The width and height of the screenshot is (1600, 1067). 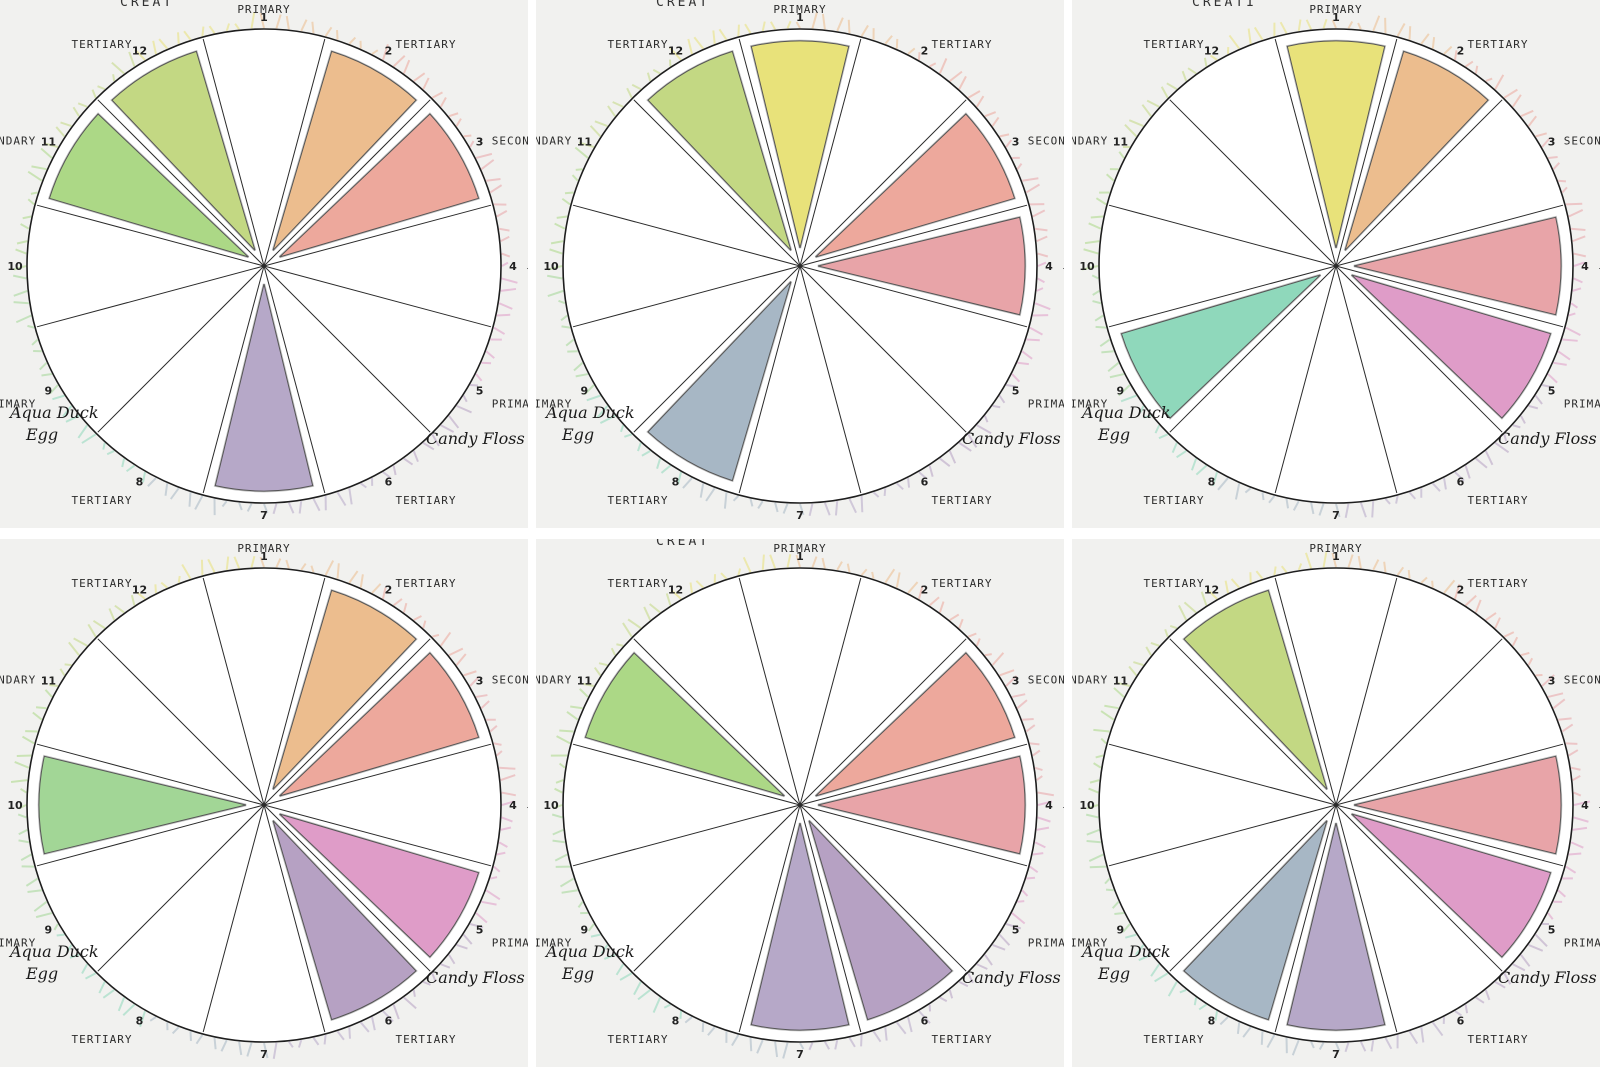 What do you see at coordinates (426, 44) in the screenshot?
I see `segment-type-label-2: TERTIARY` at bounding box center [426, 44].